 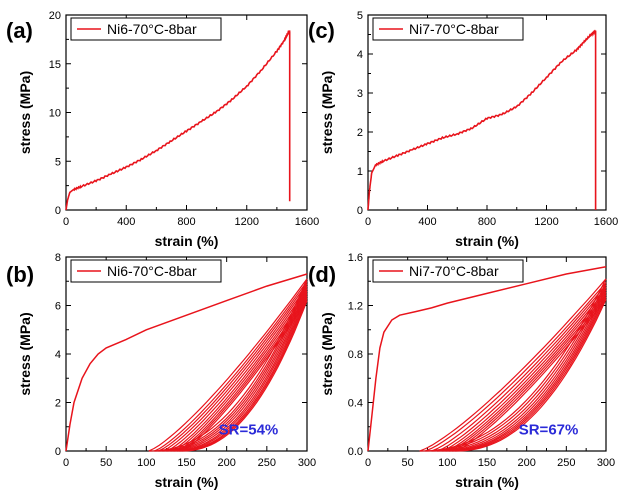 I want to click on y-tick-label: 1.2, so click(x=355, y=307).